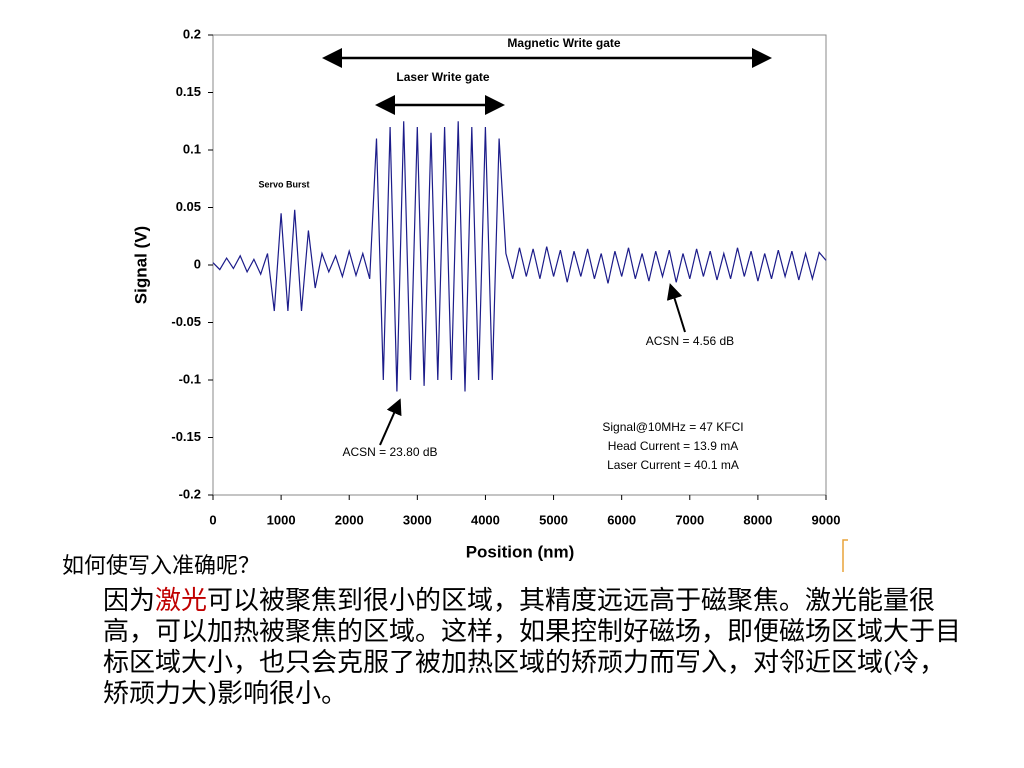 This screenshot has width=1024, height=768. What do you see at coordinates (281, 519) in the screenshot?
I see `x-tick-label: 1000` at bounding box center [281, 519].